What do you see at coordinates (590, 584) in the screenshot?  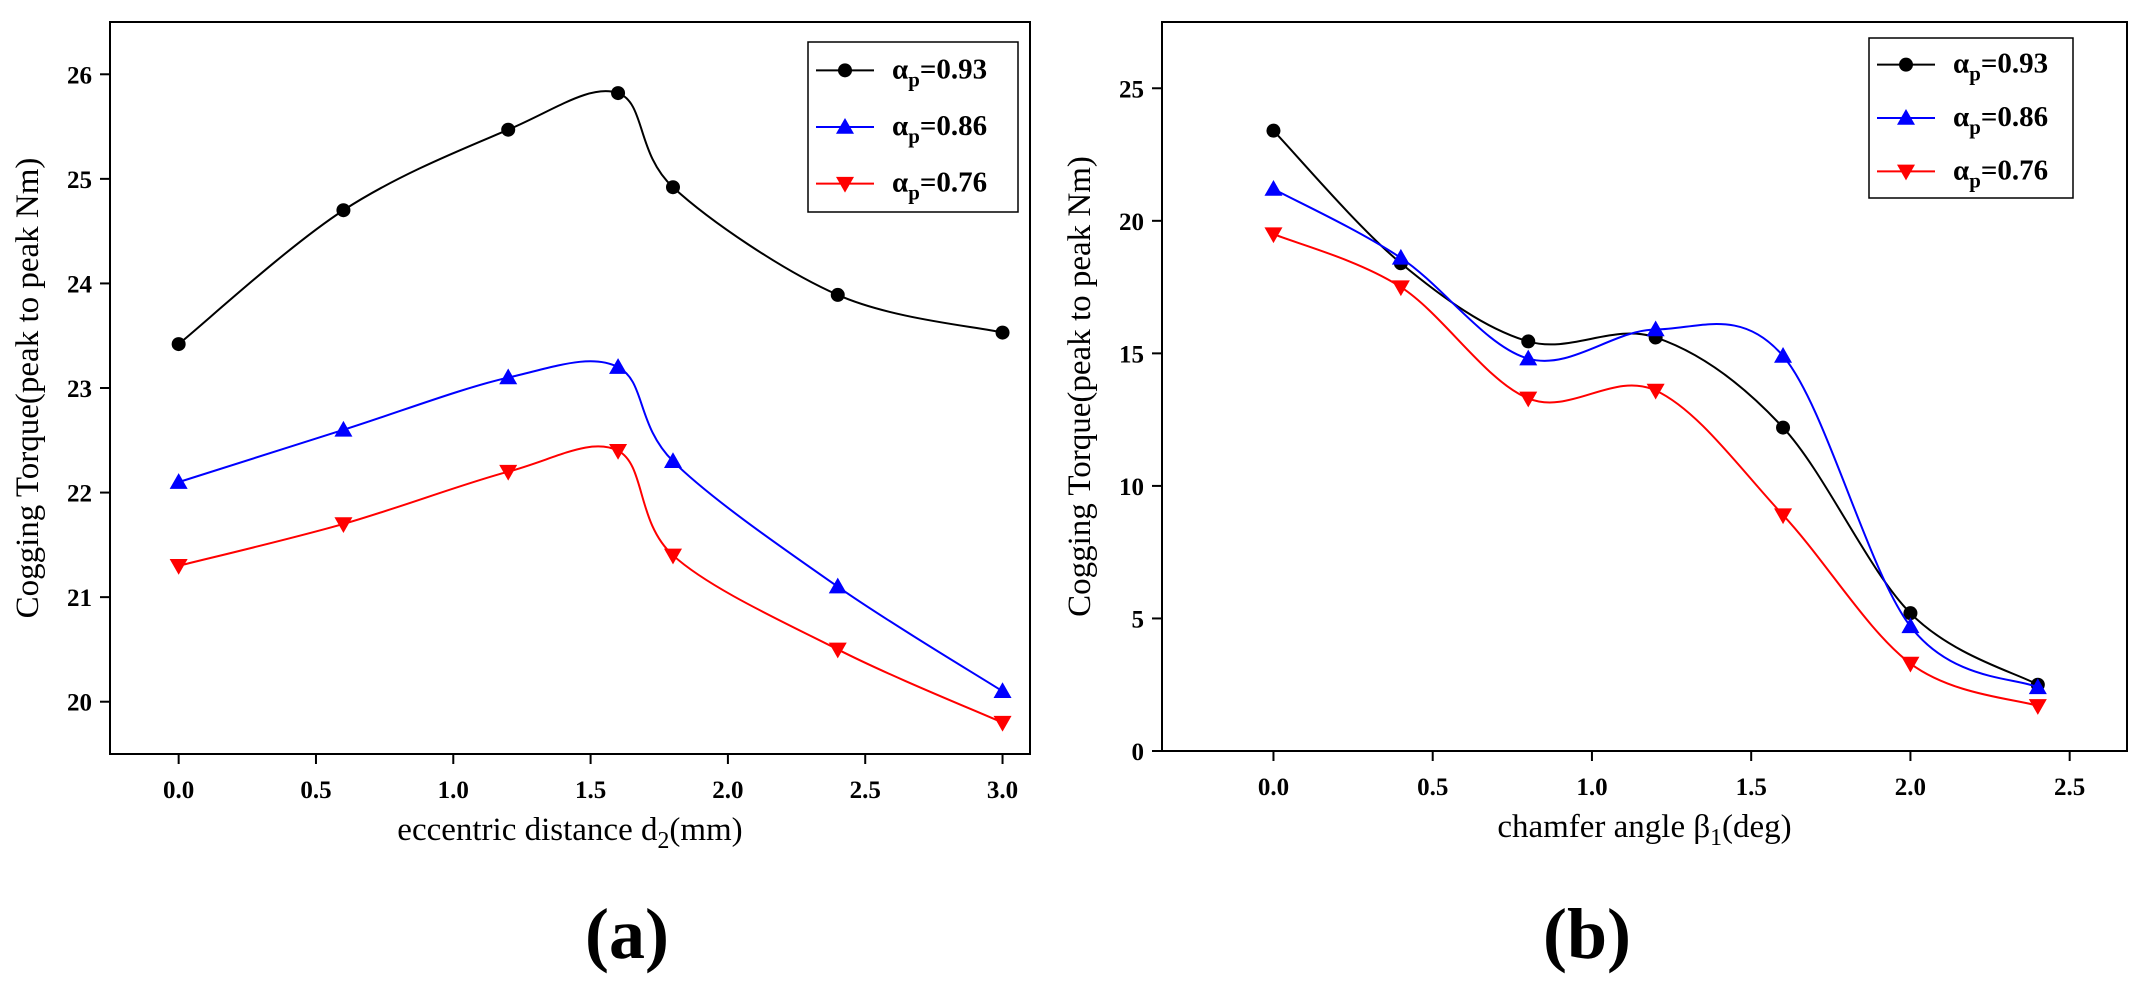 I see `chart-a-series-2-line` at bounding box center [590, 584].